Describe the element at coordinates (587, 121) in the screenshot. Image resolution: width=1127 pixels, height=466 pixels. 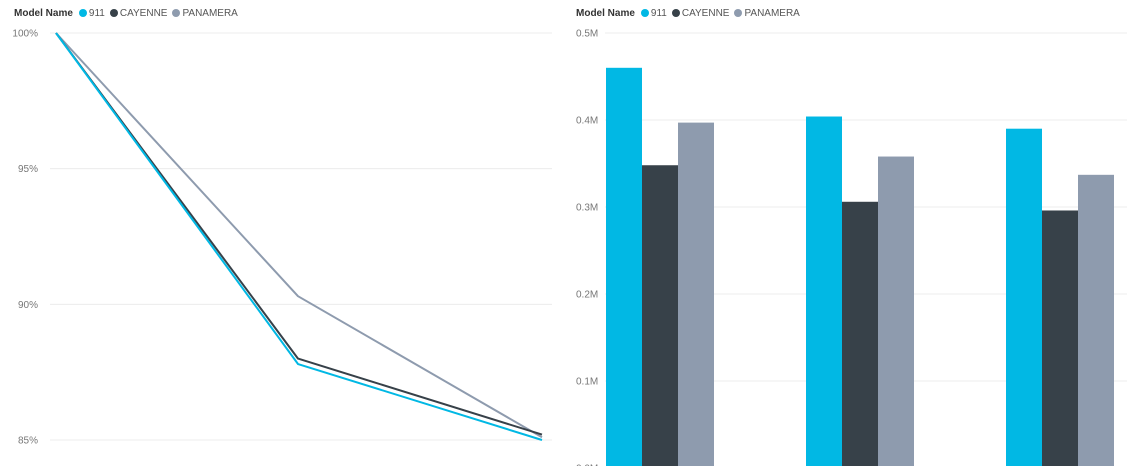
I see `y-tick-label: 0.4M` at that location.